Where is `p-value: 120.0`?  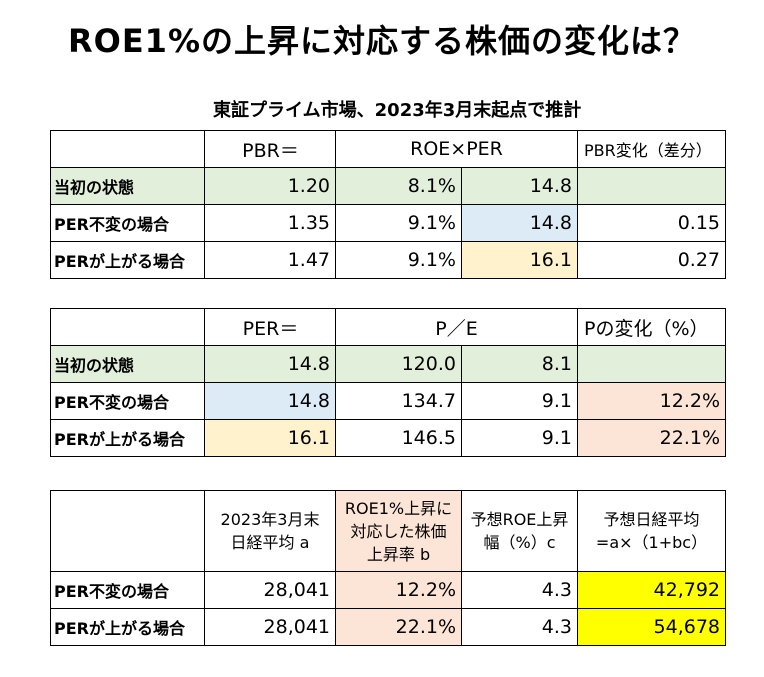 p-value: 120.0 is located at coordinates (398, 364).